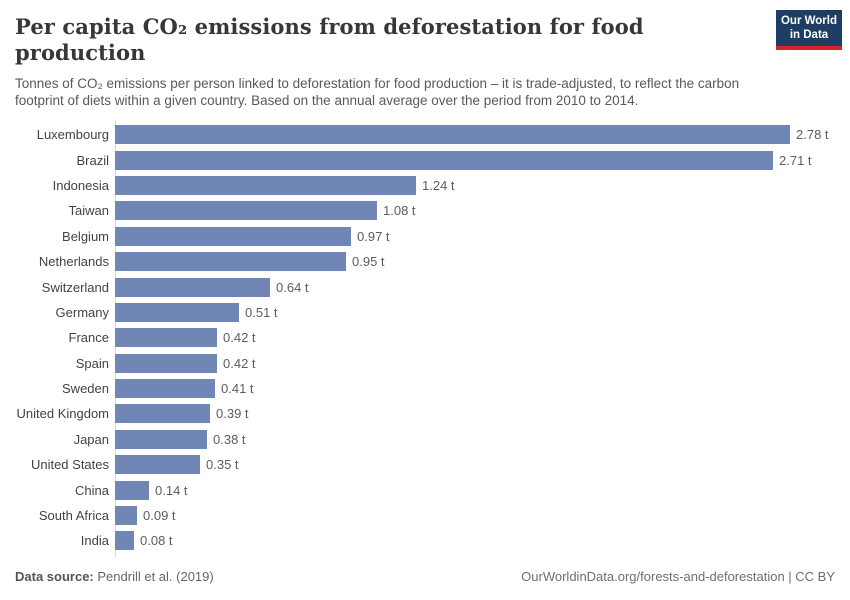 This screenshot has height=600, width=850. Describe the element at coordinates (432, 439) in the screenshot. I see `chart-row: Japan 0.38 t` at that location.